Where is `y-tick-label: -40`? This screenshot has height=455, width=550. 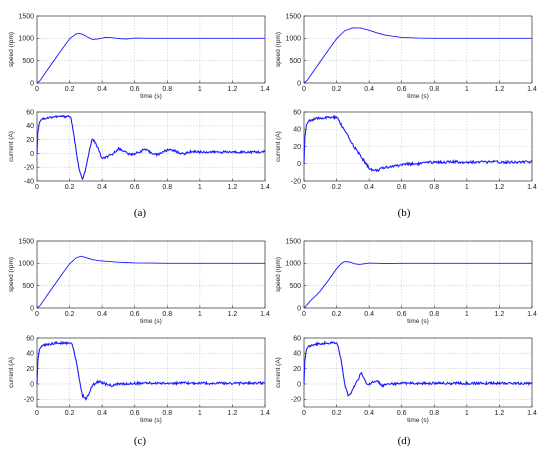
y-tick-label: -40 is located at coordinates (29, 181).